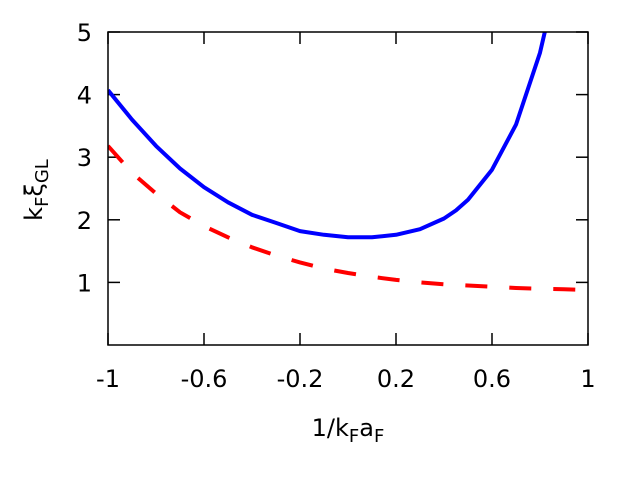  Describe the element at coordinates (587, 379) in the screenshot. I see `x-tick-label: 1` at that location.